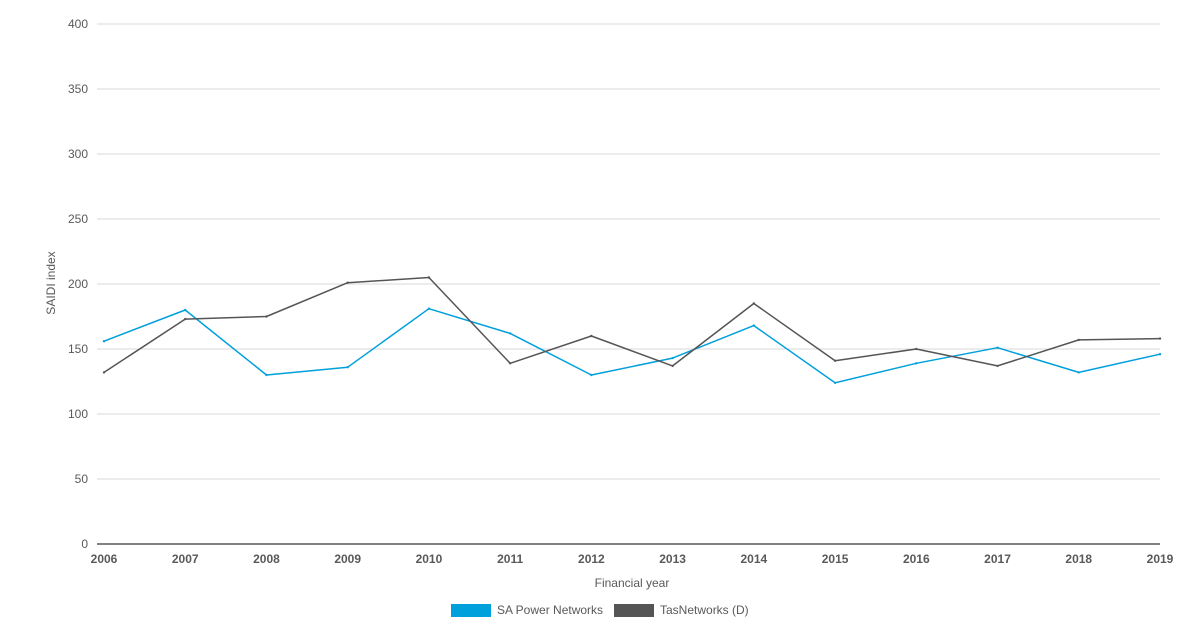  I want to click on x-tick-label: 2017, so click(997, 559).